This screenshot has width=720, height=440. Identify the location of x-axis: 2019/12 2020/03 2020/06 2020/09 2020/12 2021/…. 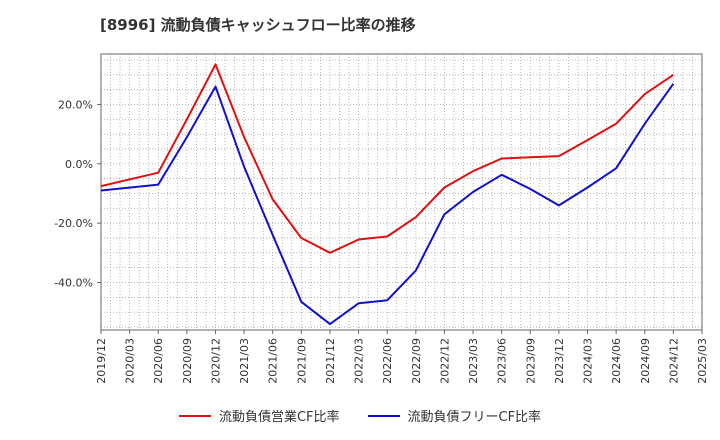
(402, 357).